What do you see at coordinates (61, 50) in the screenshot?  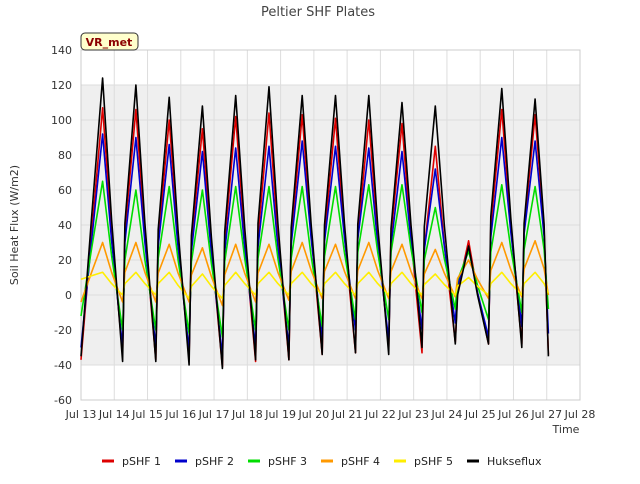 I see `y-tick-label: 140` at bounding box center [61, 50].